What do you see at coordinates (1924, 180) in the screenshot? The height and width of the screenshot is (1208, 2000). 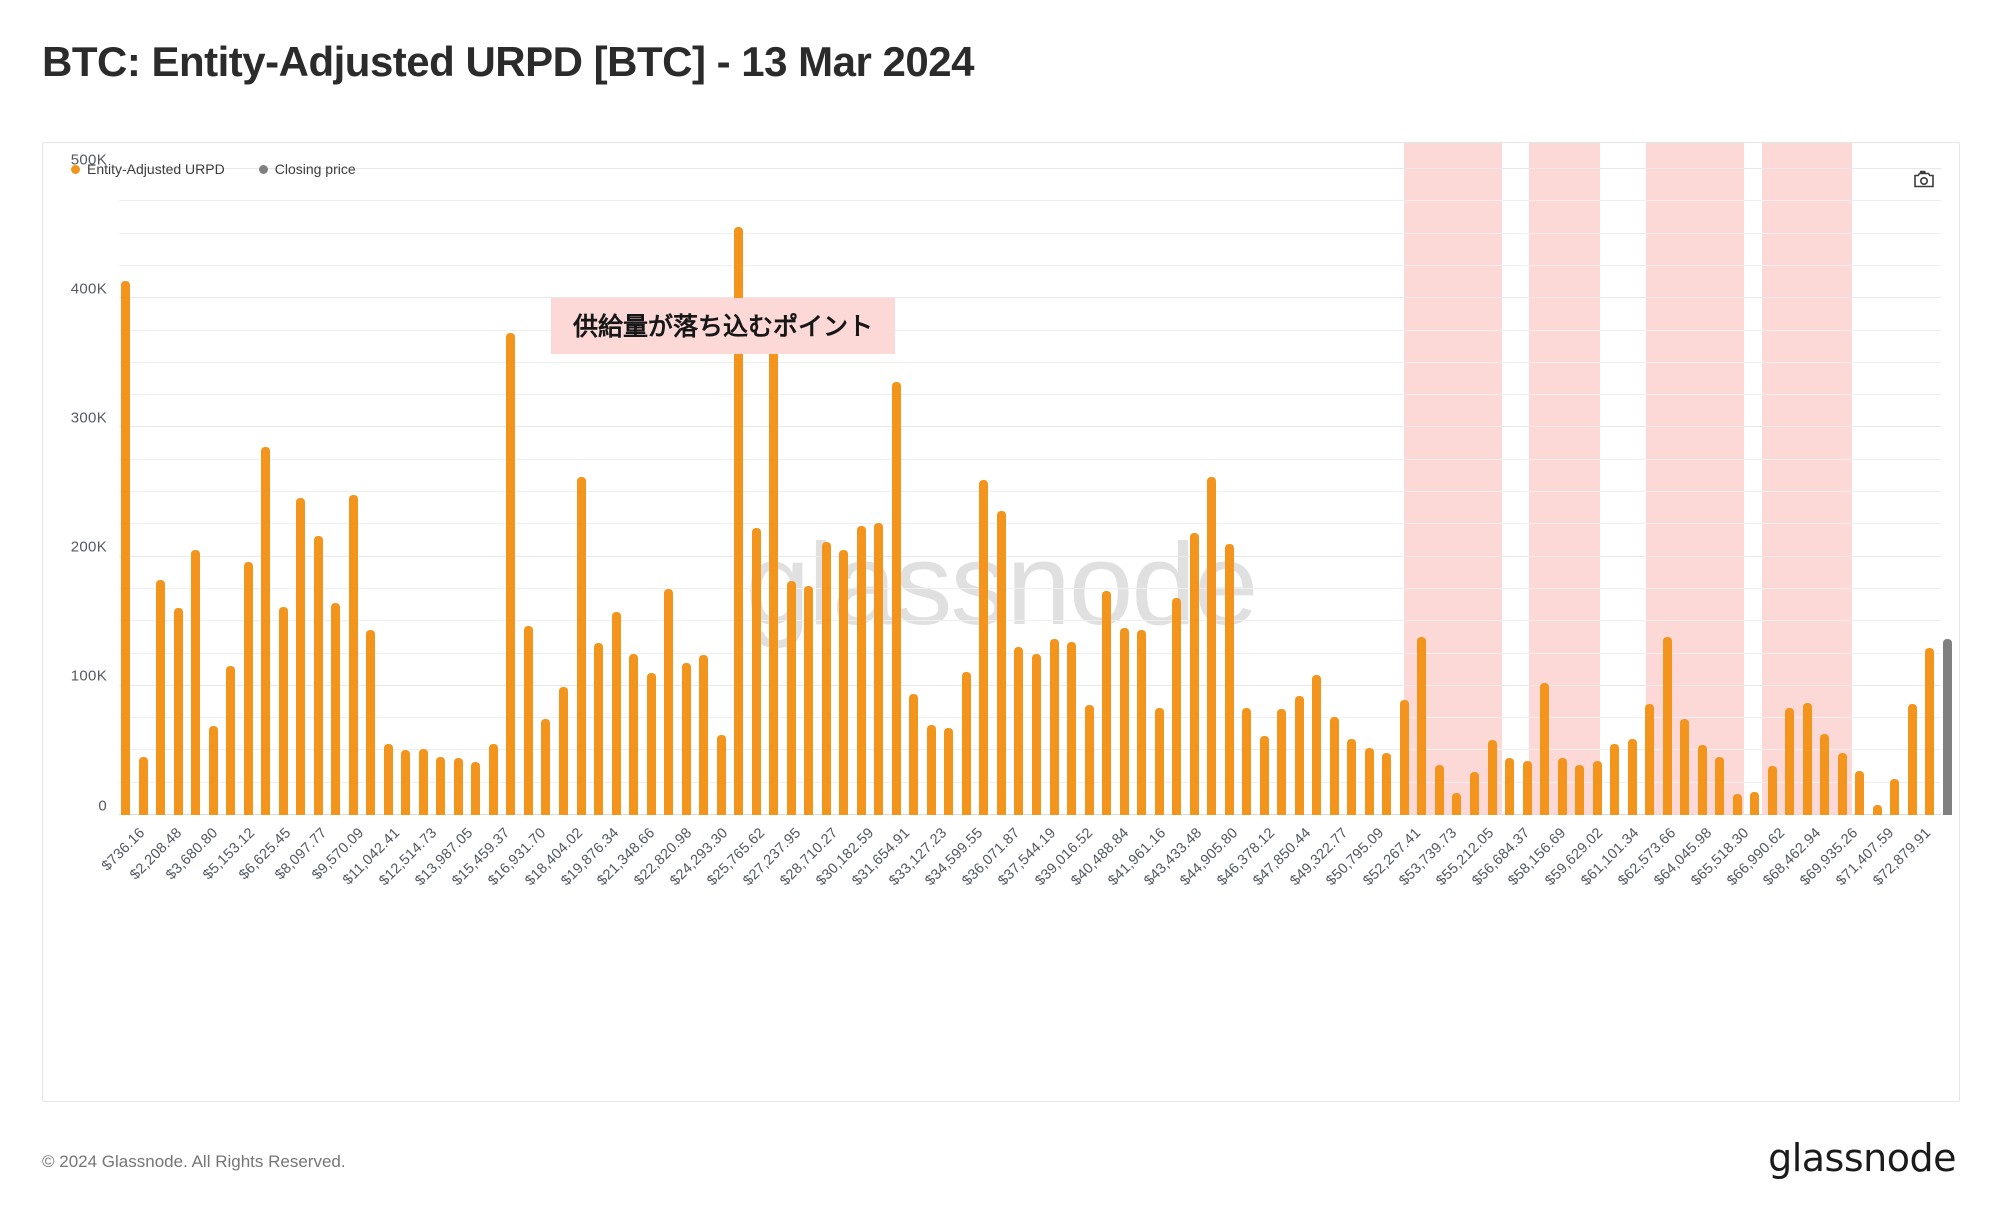 I see `camera-icon` at bounding box center [1924, 180].